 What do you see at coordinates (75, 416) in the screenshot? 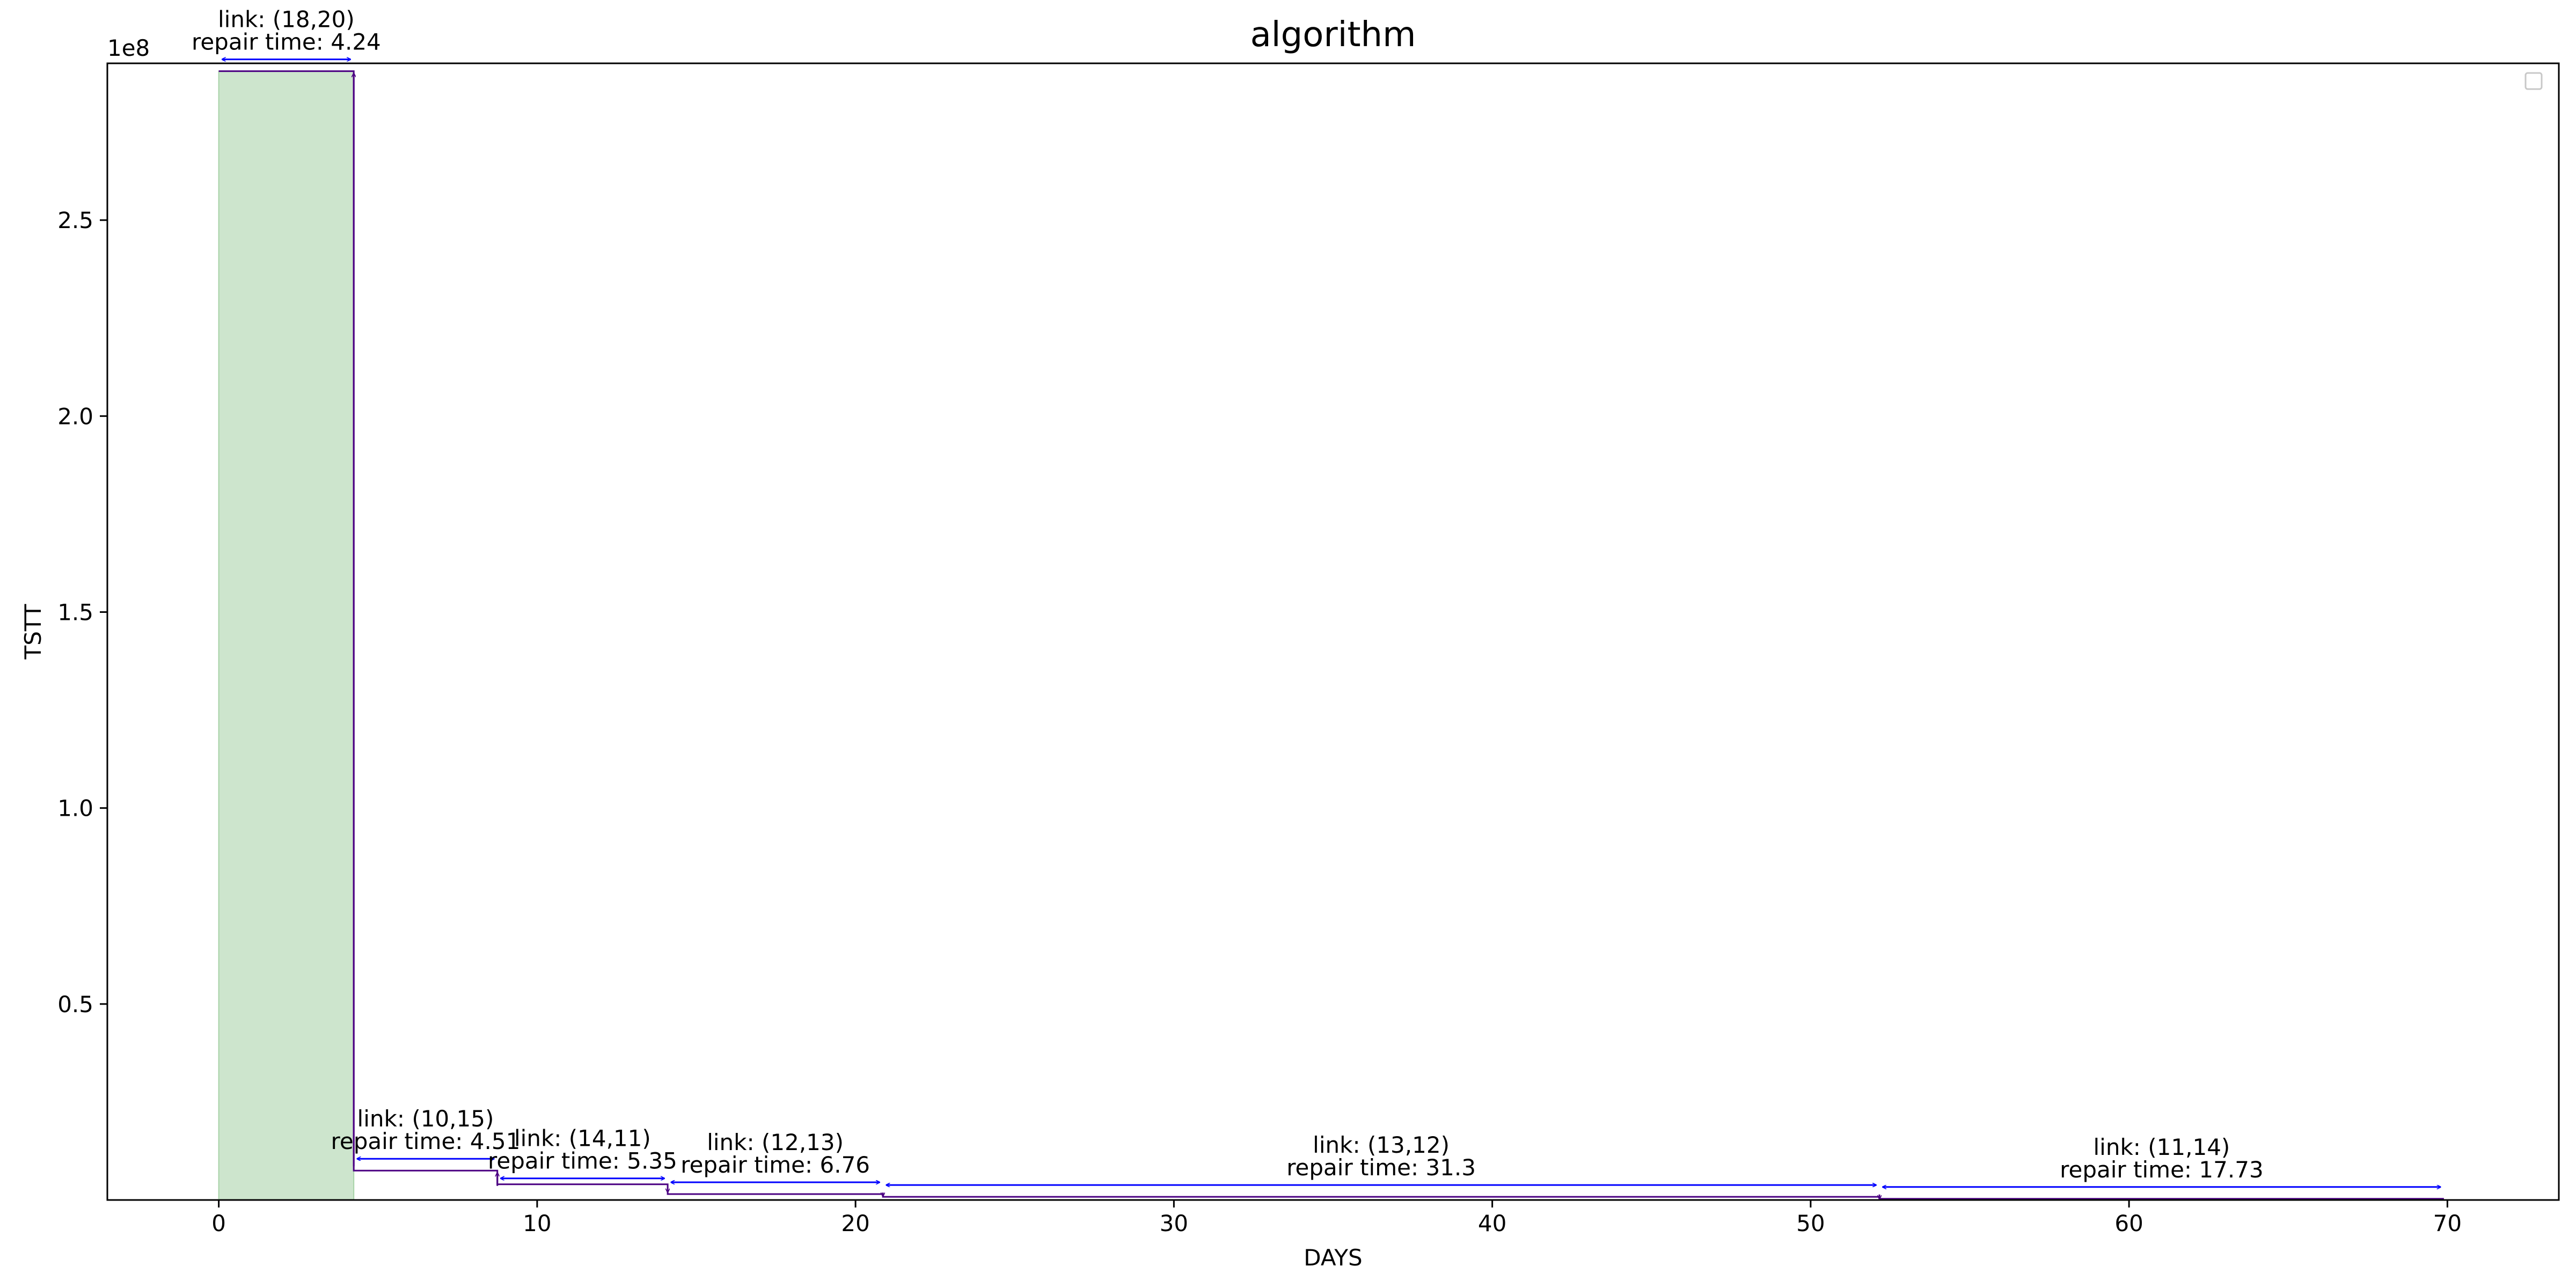
I see `y-tick-label: 2.0` at bounding box center [75, 416].